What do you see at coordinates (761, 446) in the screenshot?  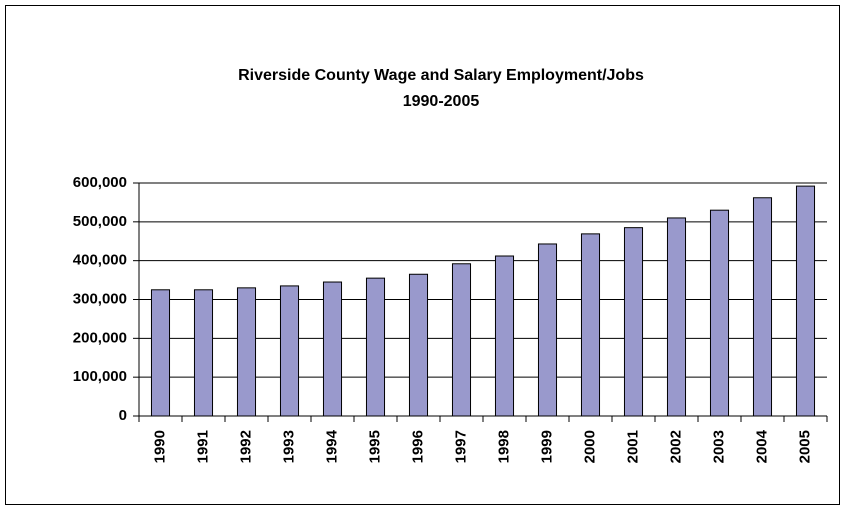 I see `x-tick-label: 2004` at bounding box center [761, 446].